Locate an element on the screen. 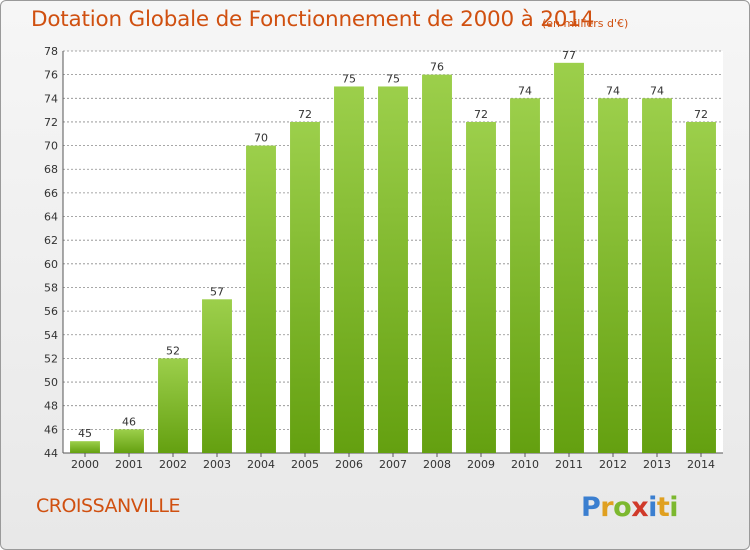 This screenshot has width=750, height=550. svg-text: Proxiti is located at coordinates (629, 507).